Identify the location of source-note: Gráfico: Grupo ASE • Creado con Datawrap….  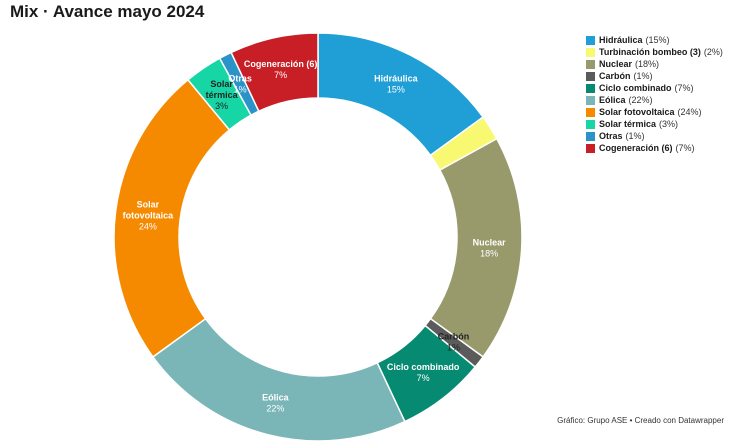
(640, 420).